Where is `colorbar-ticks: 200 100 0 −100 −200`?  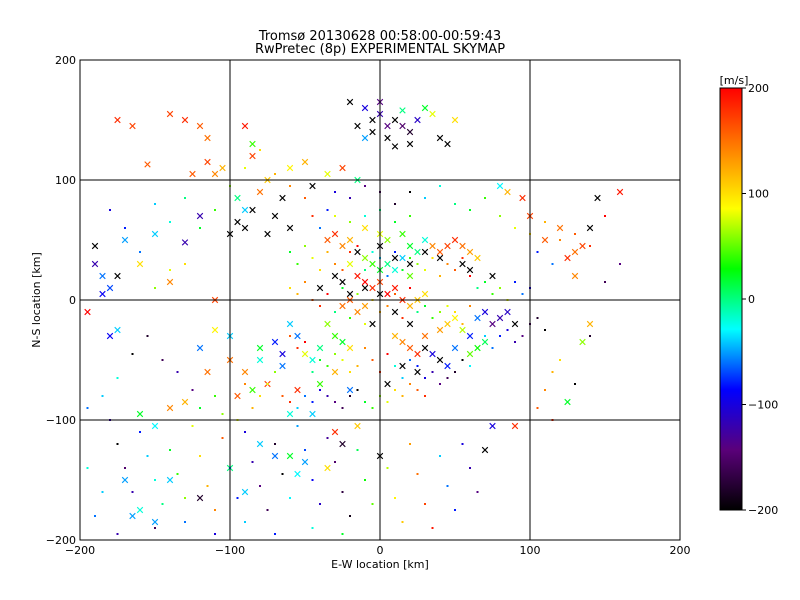 colorbar-ticks: 200 100 0 −100 −200 is located at coordinates (760, 299).